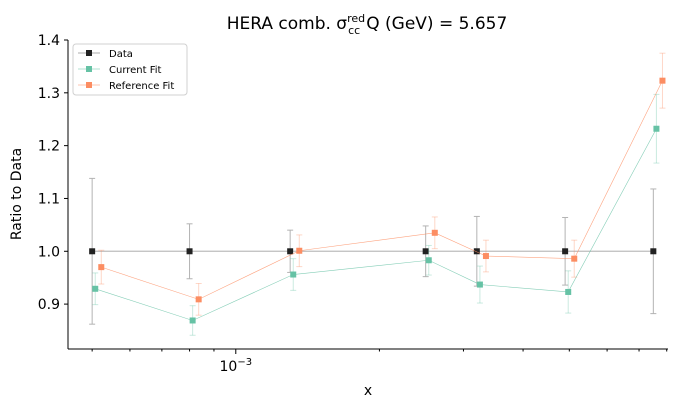 This screenshot has width=677, height=408. What do you see at coordinates (379, 362) in the screenshot?
I see `x-ticks: 10−3` at bounding box center [379, 362].